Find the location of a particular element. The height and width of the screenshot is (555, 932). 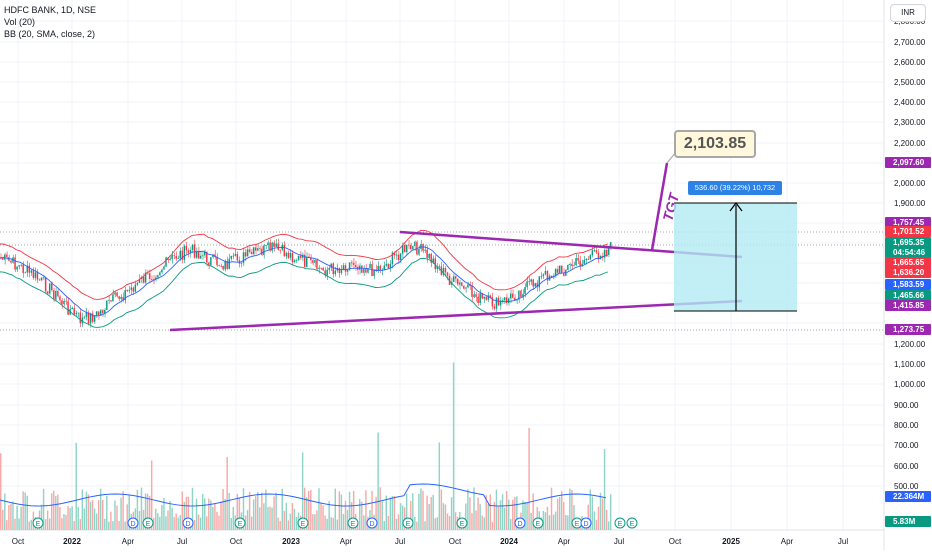

currency-button: INR is located at coordinates (908, 13).